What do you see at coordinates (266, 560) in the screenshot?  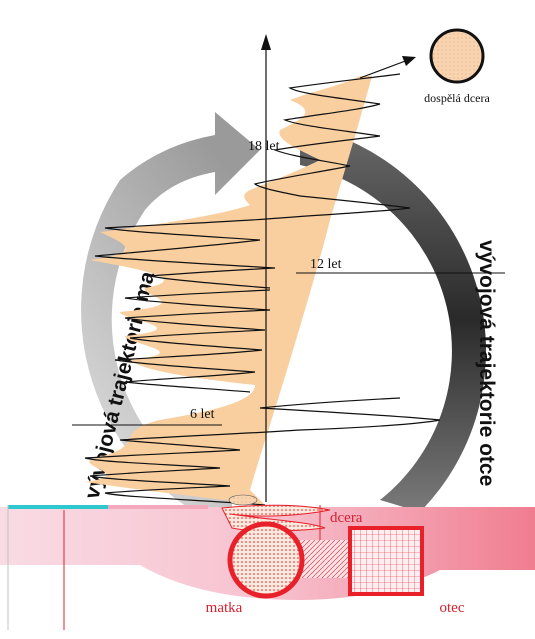 I see `mother-circle` at bounding box center [266, 560].